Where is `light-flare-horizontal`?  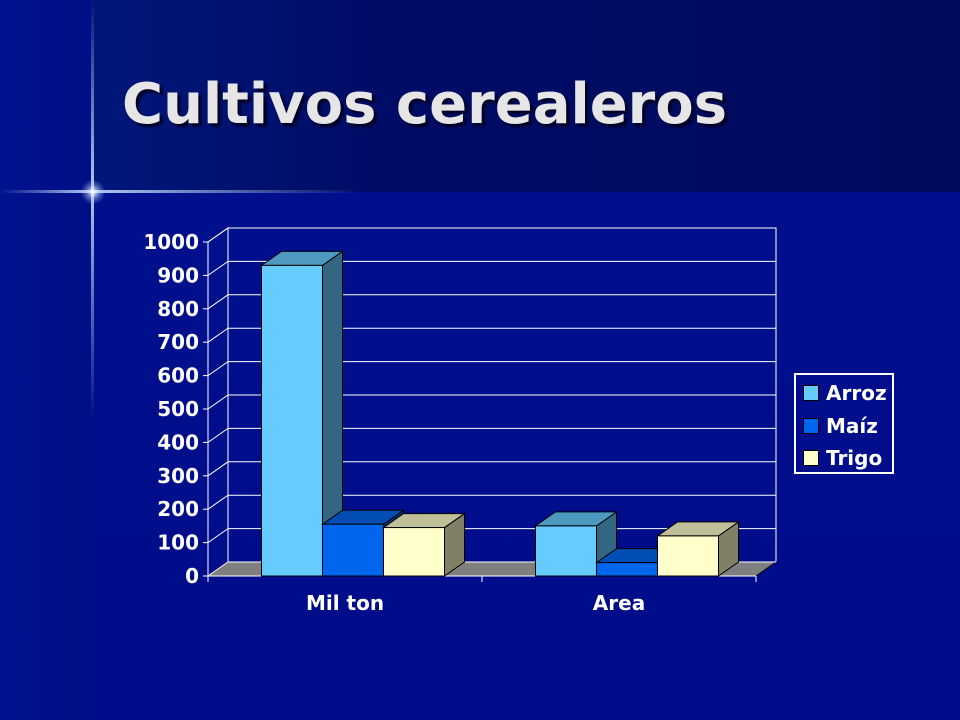 light-flare-horizontal is located at coordinates (180, 191).